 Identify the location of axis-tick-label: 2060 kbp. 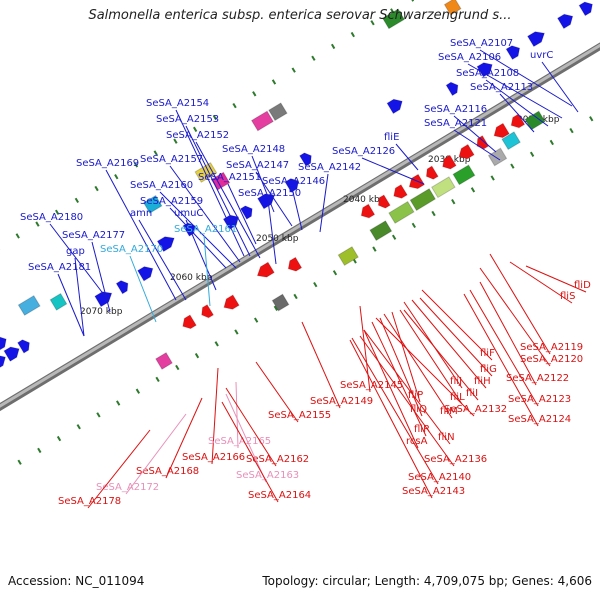
(191, 278).